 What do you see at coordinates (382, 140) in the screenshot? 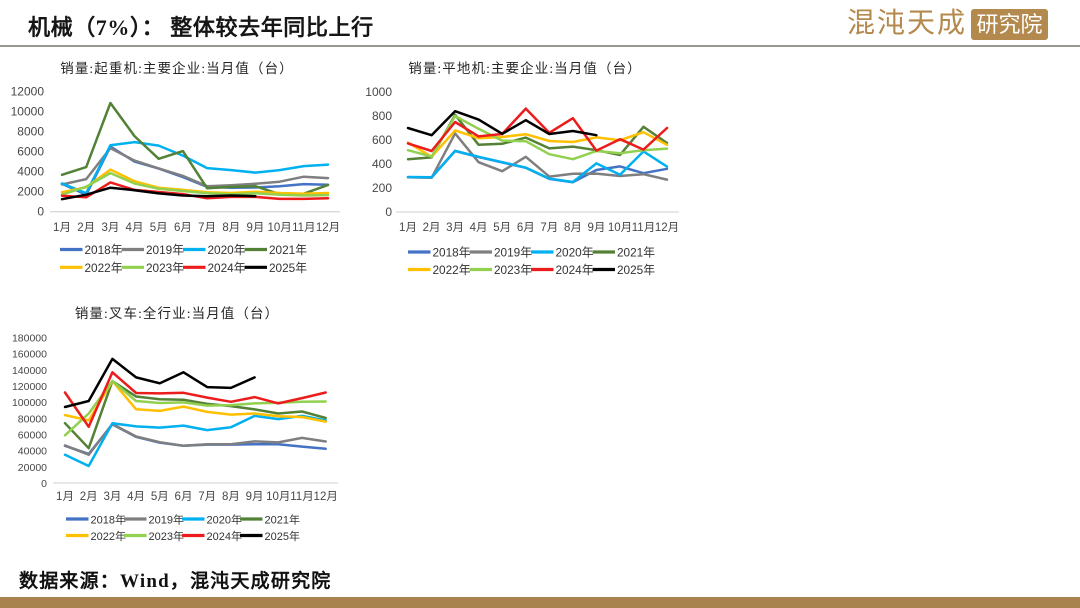
I see `svg-text: 600` at bounding box center [382, 140].